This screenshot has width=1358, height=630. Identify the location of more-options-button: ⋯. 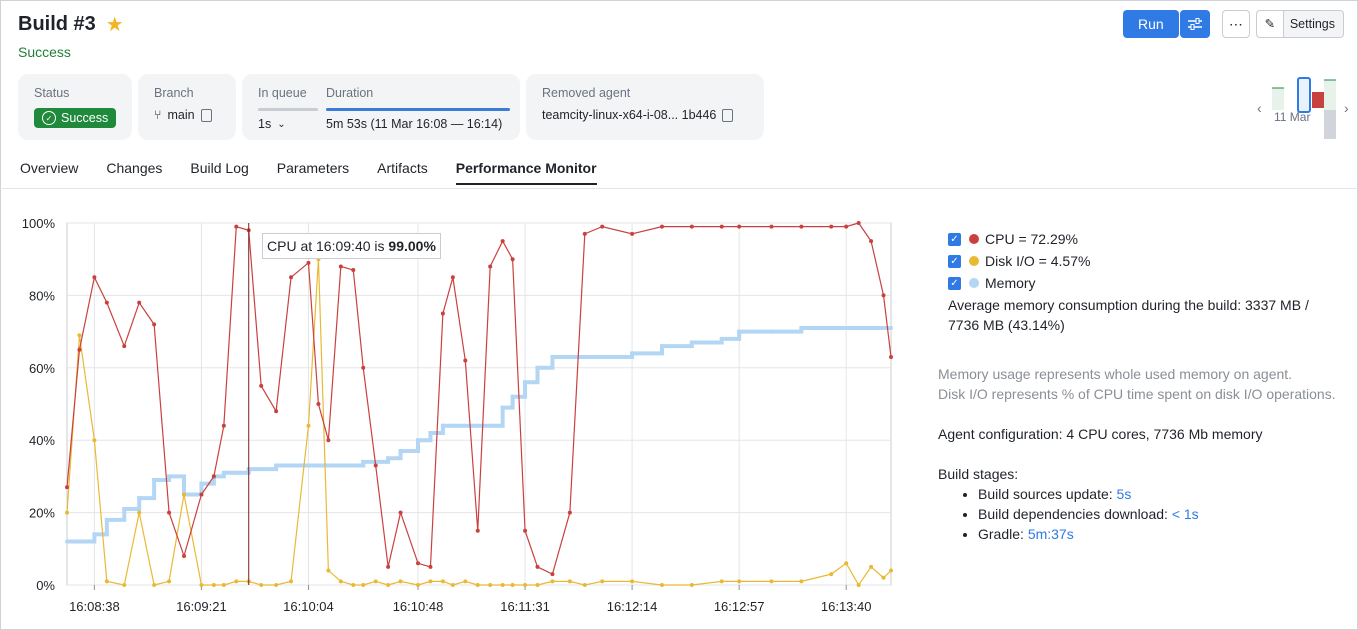
(1235, 24).